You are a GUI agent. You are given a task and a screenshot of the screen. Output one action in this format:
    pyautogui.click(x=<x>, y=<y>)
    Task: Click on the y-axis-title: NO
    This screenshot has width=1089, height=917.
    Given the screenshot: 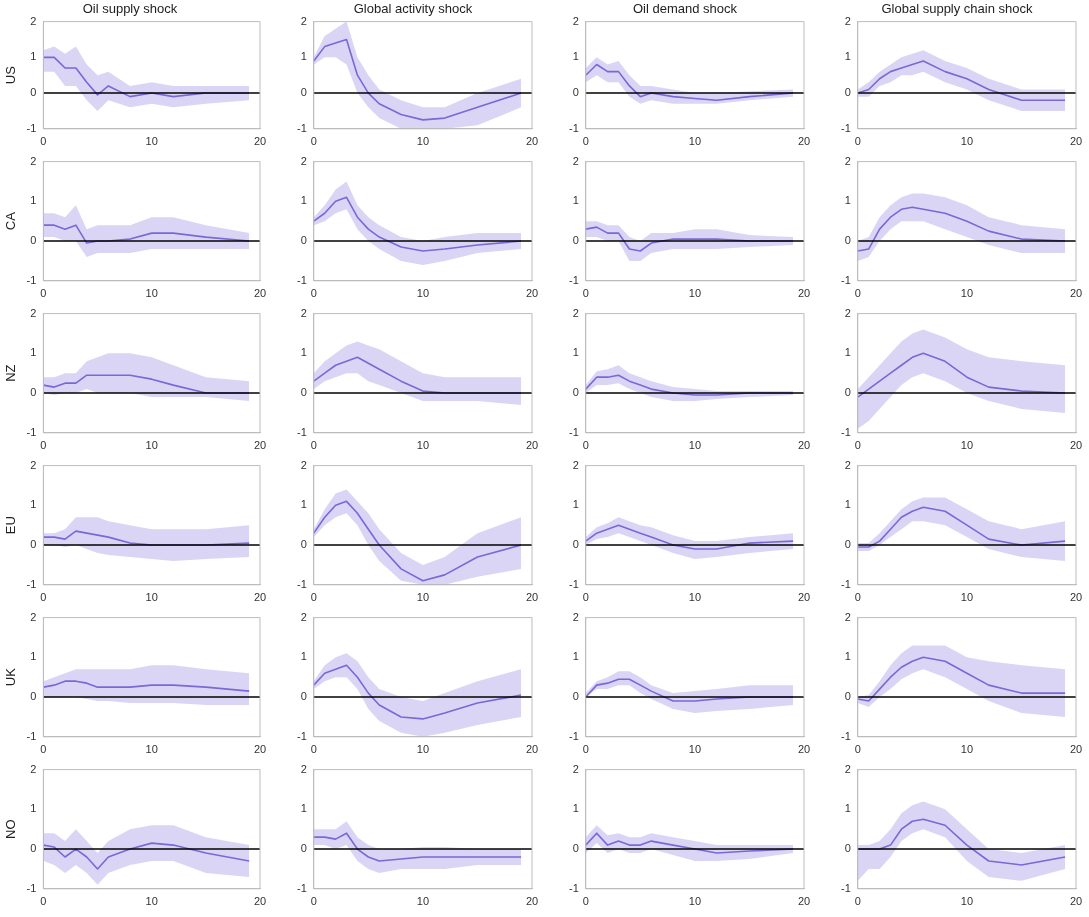 What is the action you would take?
    pyautogui.click(x=11, y=829)
    